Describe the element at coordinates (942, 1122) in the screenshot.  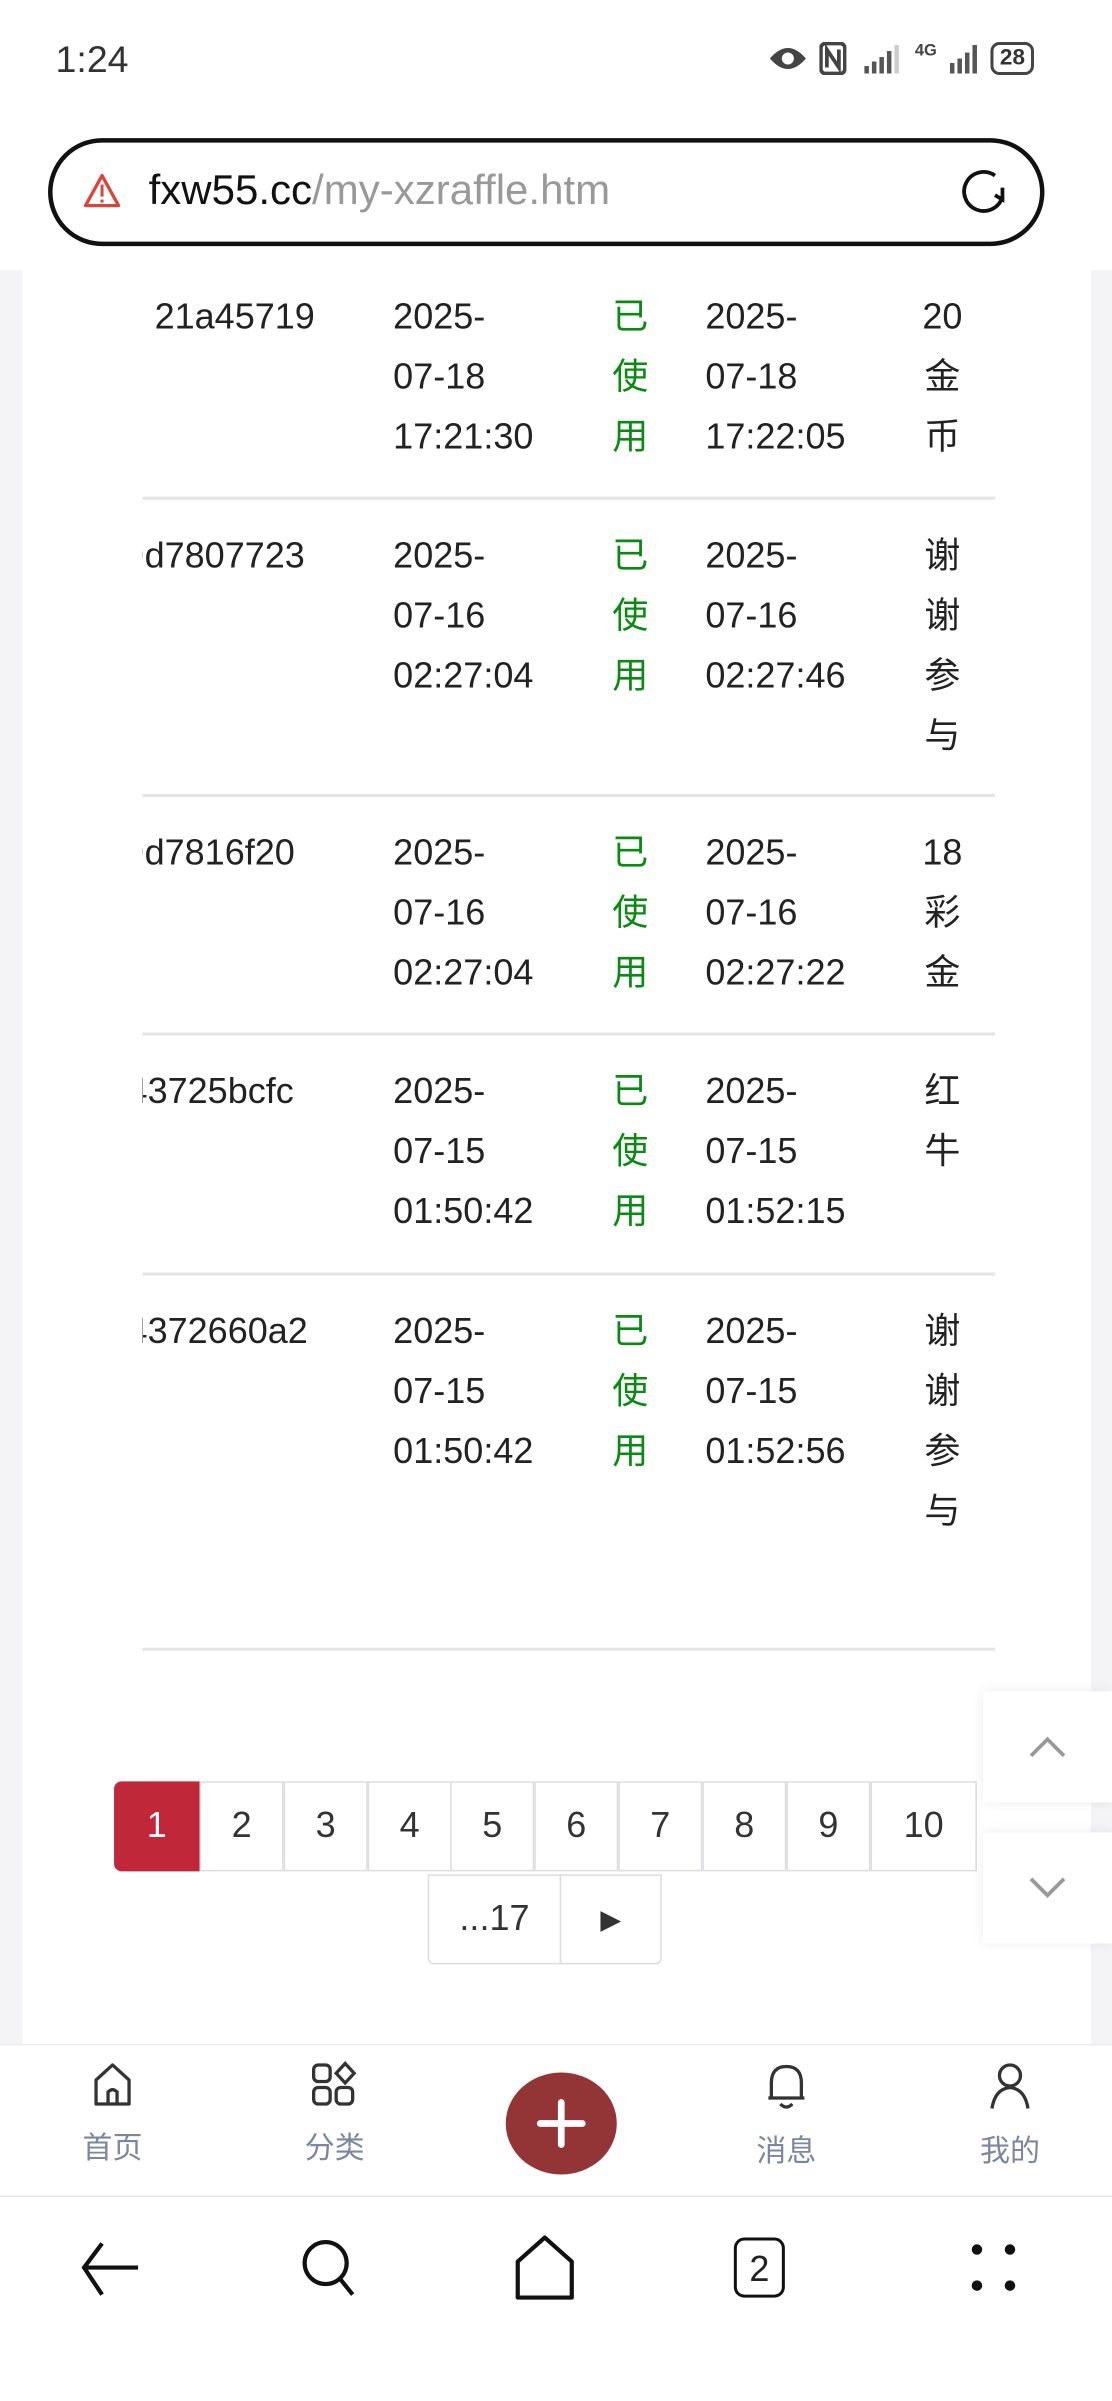
I see `prize-text: 红牛` at that location.